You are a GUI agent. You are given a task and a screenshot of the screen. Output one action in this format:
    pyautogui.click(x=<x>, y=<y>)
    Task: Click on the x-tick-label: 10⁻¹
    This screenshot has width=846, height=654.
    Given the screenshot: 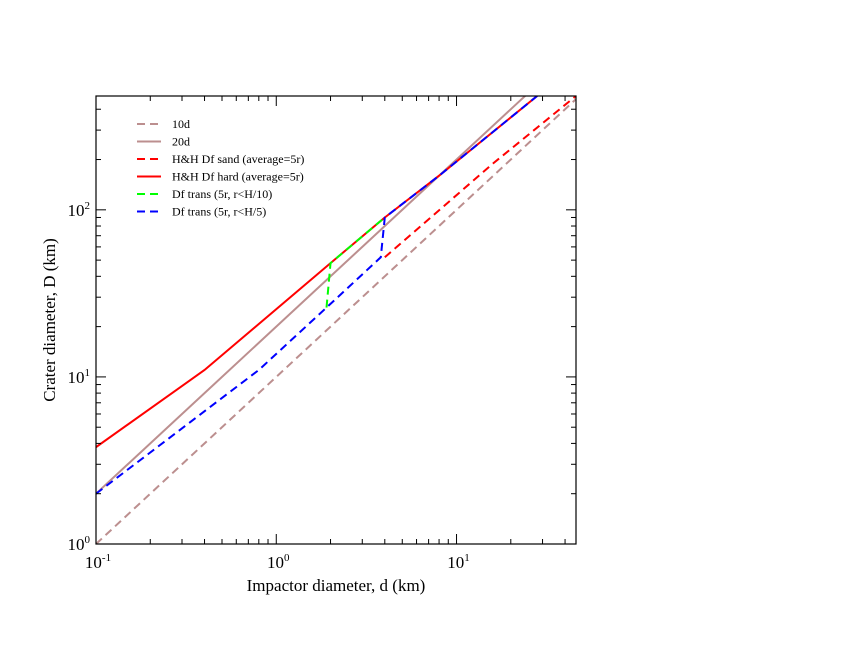 What is the action you would take?
    pyautogui.click(x=98, y=562)
    